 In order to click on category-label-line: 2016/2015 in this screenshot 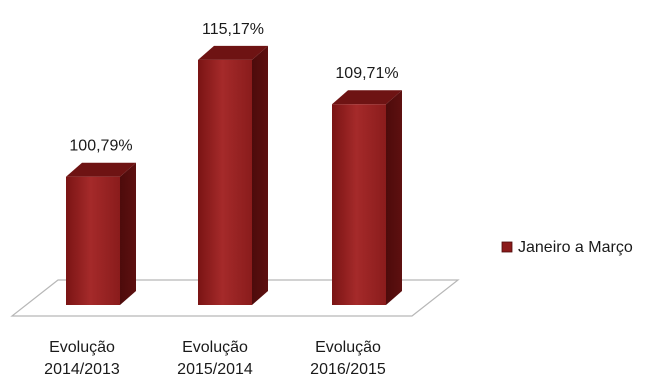, I will do `click(348, 369)`.